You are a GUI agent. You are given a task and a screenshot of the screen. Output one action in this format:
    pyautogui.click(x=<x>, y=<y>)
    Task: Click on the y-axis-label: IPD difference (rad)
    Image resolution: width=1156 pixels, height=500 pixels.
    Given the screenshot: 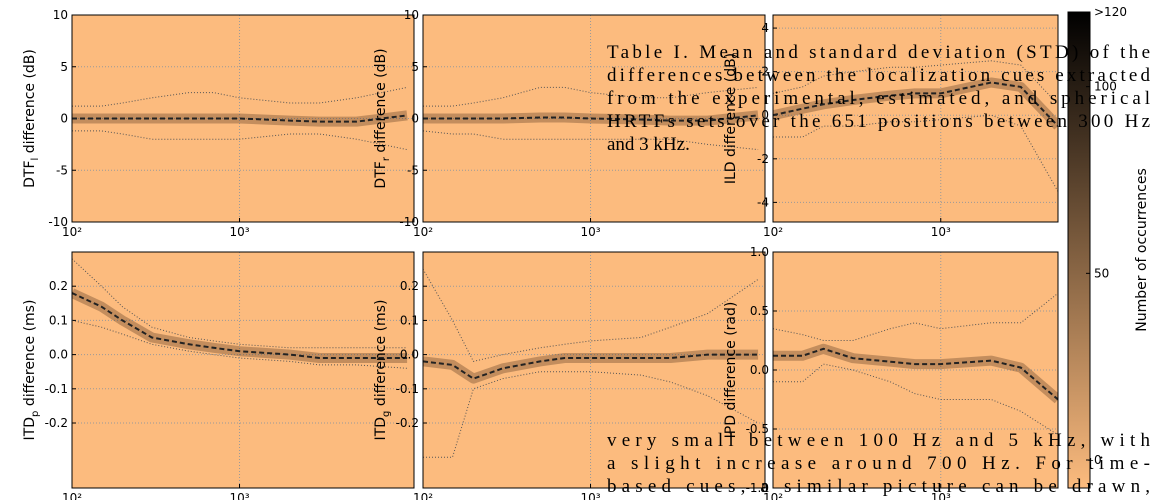 What is the action you would take?
    pyautogui.click(x=731, y=370)
    